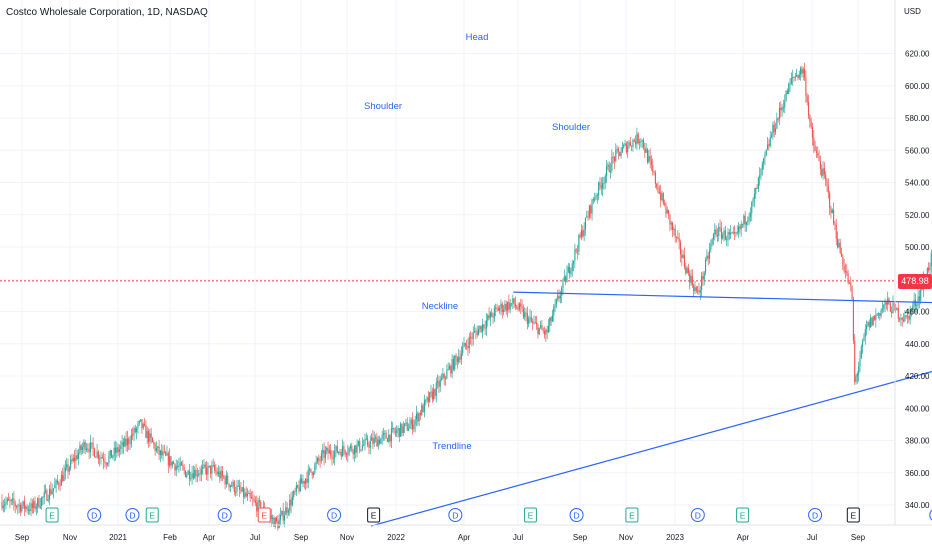  Describe the element at coordinates (812, 537) in the screenshot. I see `x-tick-label: Jul` at that location.